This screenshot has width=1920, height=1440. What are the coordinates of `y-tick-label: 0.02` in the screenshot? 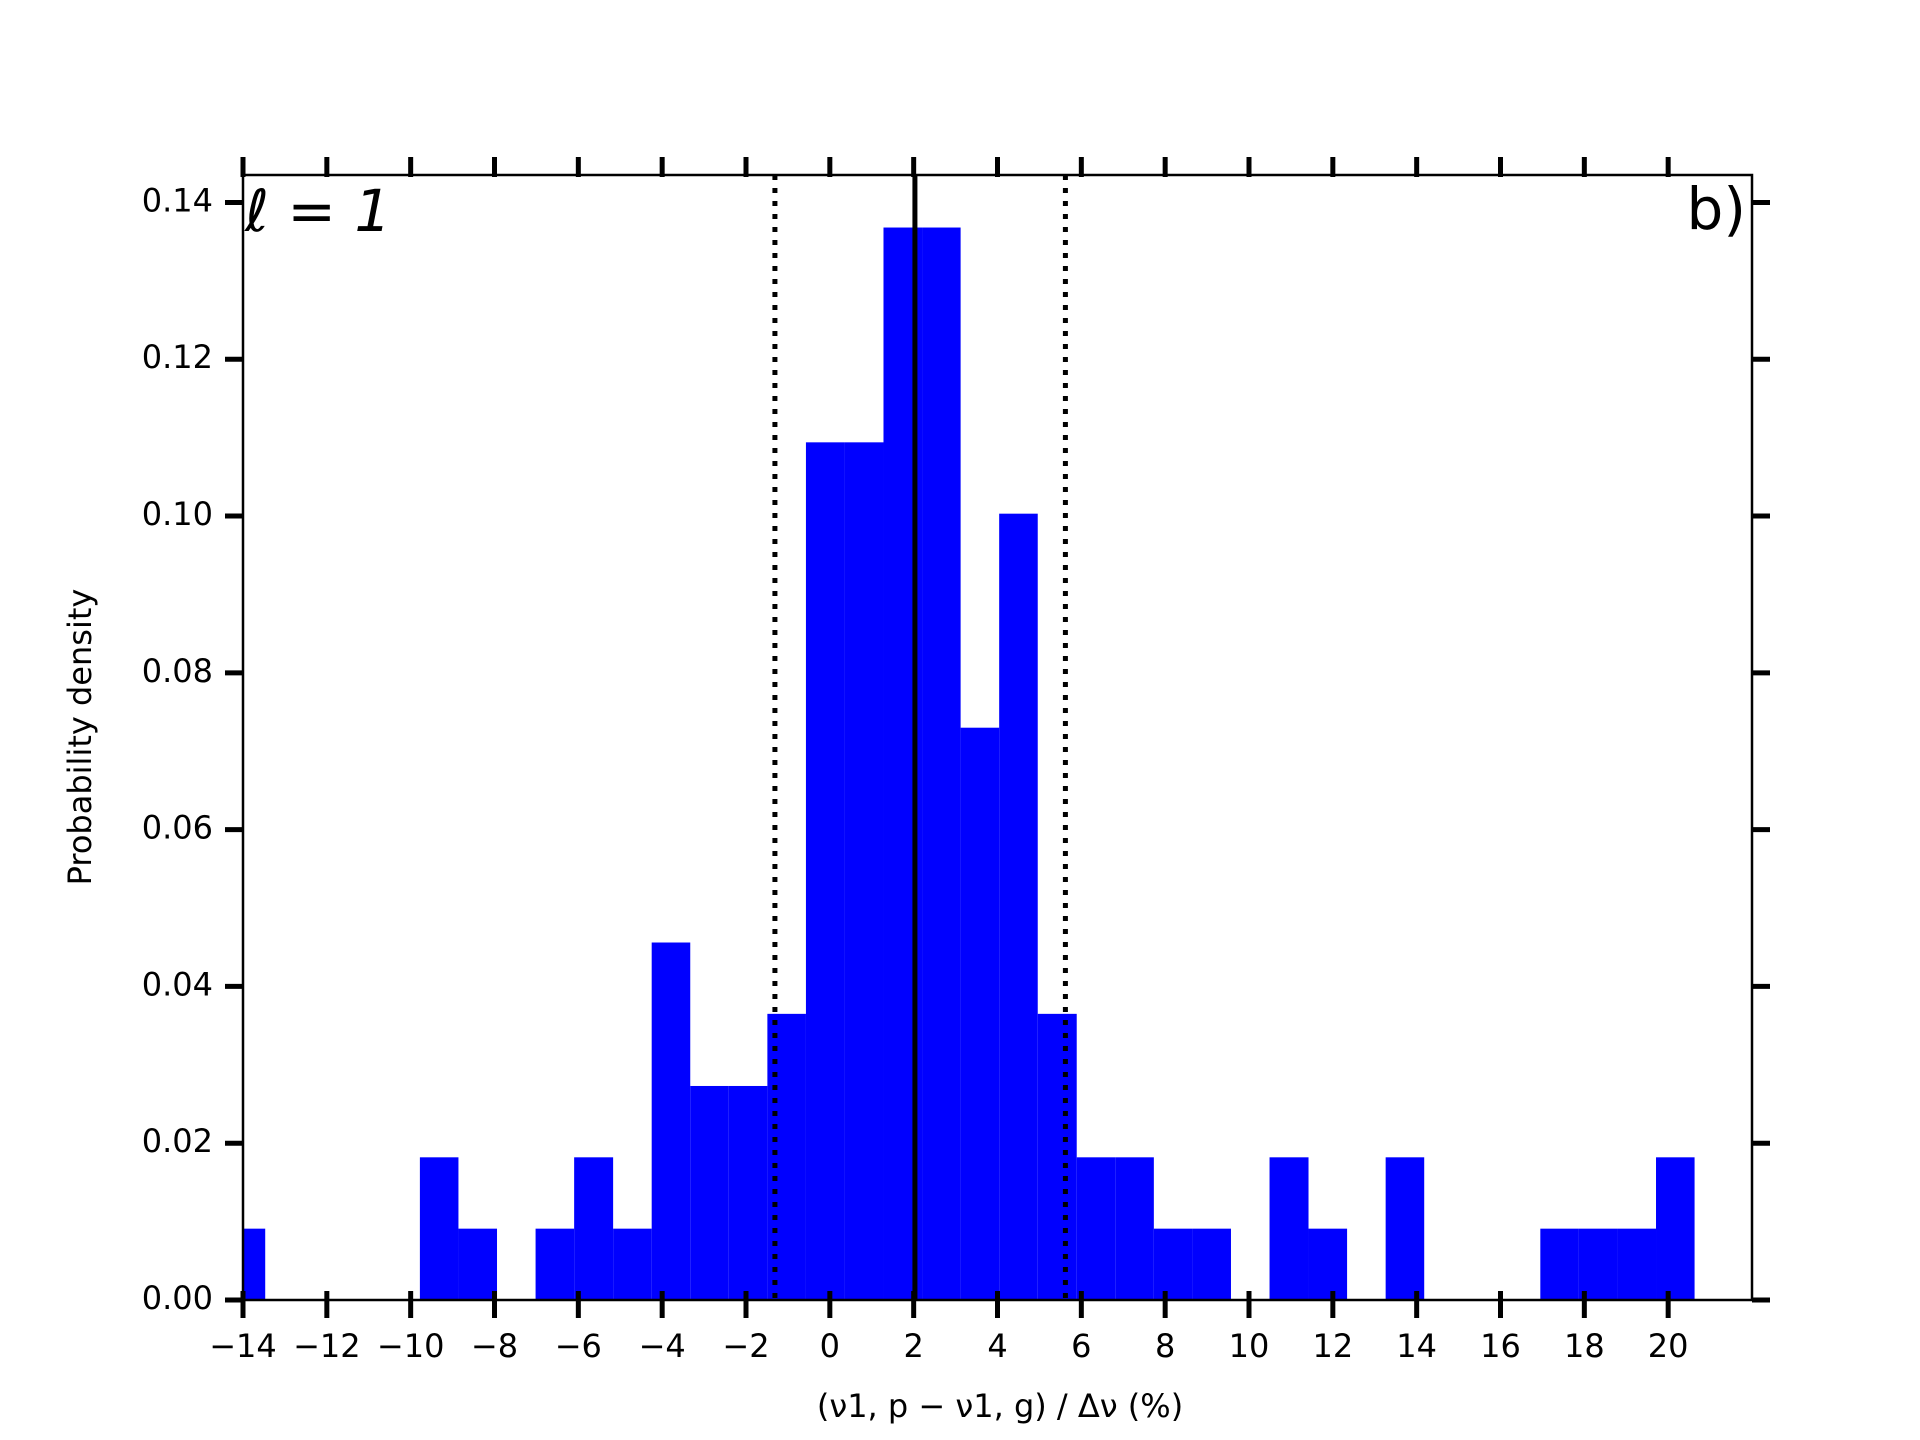 It's located at (177, 1141).